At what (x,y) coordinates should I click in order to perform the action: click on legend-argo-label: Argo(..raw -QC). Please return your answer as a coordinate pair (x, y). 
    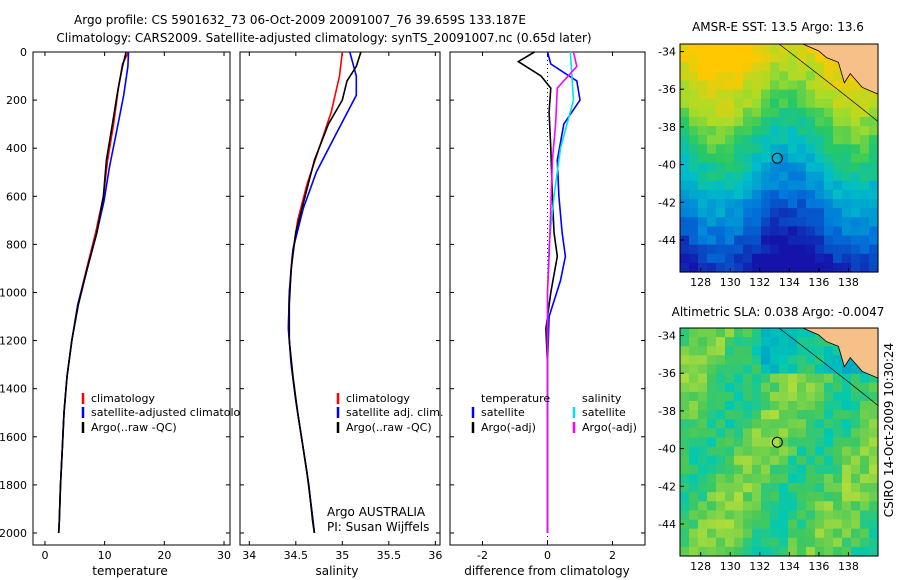
    Looking at the image, I should click on (134, 427).